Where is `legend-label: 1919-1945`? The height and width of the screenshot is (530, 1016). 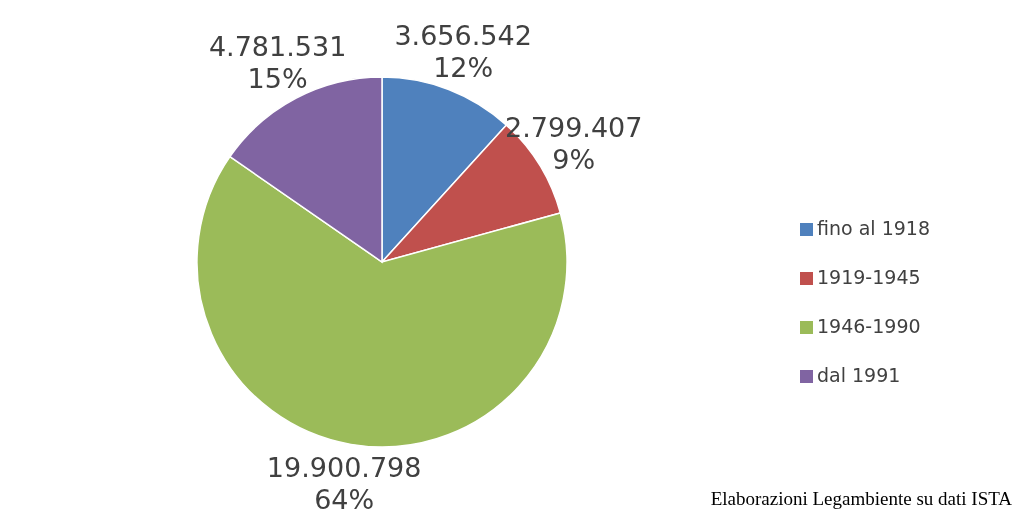 legend-label: 1919-1945 is located at coordinates (869, 277).